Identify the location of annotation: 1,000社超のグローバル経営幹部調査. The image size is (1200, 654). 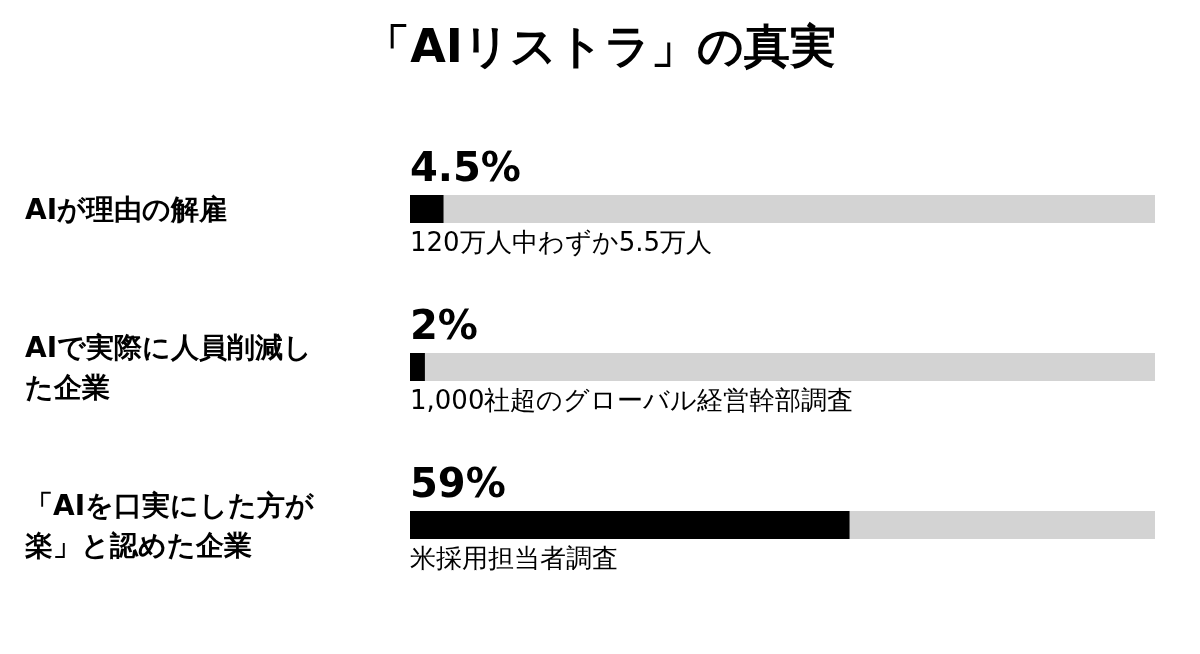
(632, 400).